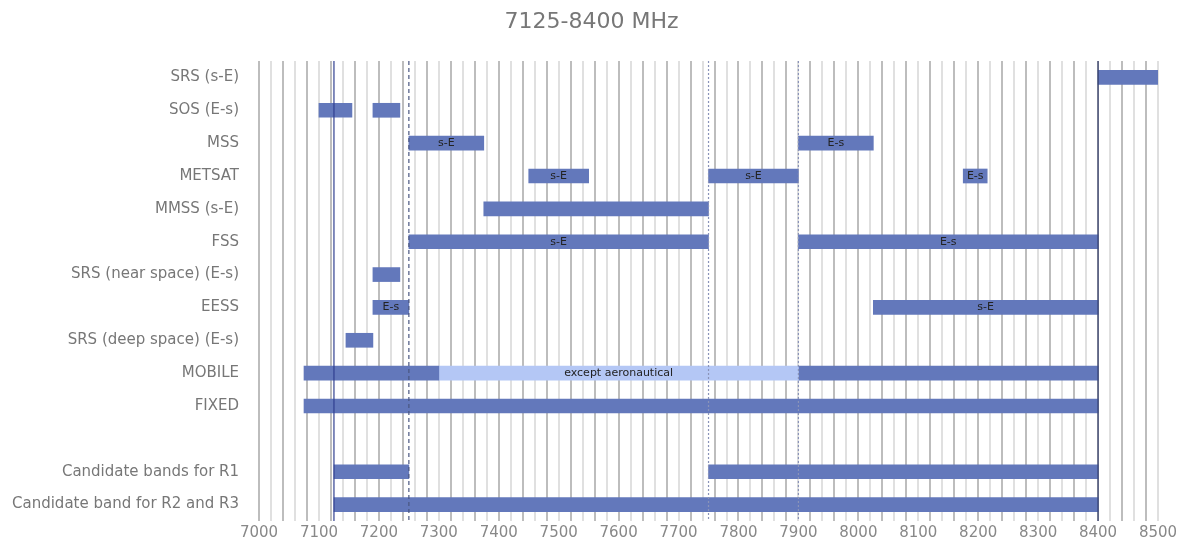 Image resolution: width=1183 pixels, height=545 pixels. What do you see at coordinates (150, 470) in the screenshot?
I see `y-tick-label: Candidate bands for R1` at bounding box center [150, 470].